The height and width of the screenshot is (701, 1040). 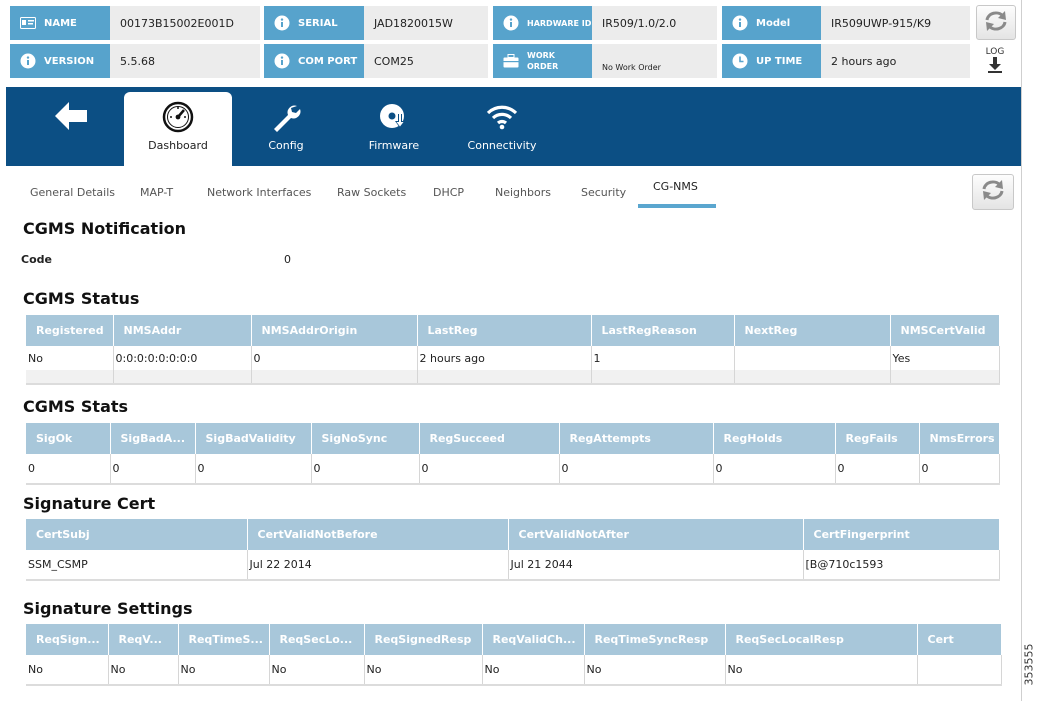 What do you see at coordinates (636, 438) in the screenshot?
I see `column-header: RegAttempts` at bounding box center [636, 438].